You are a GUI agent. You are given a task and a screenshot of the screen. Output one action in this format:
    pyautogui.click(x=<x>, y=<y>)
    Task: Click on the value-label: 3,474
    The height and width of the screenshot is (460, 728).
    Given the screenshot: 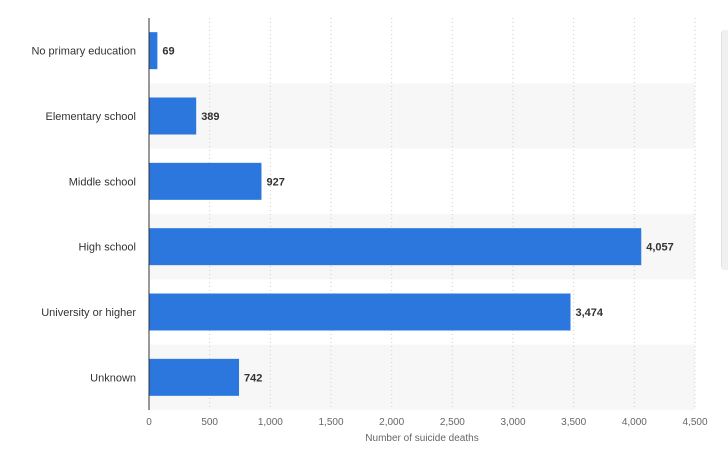 What is the action you would take?
    pyautogui.click(x=590, y=313)
    